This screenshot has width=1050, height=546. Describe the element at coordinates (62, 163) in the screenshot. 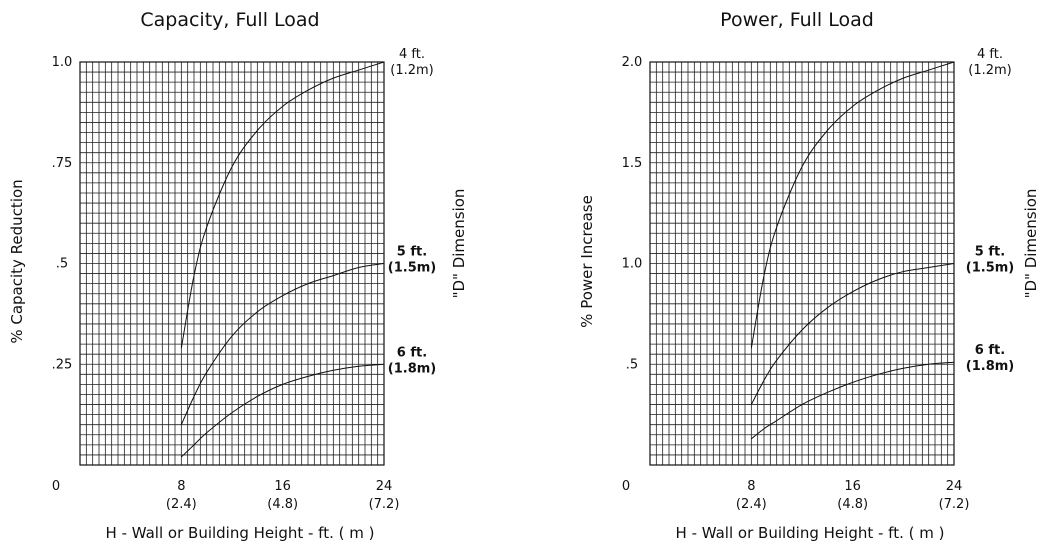

I see `y-tick-label: .75` at that location.